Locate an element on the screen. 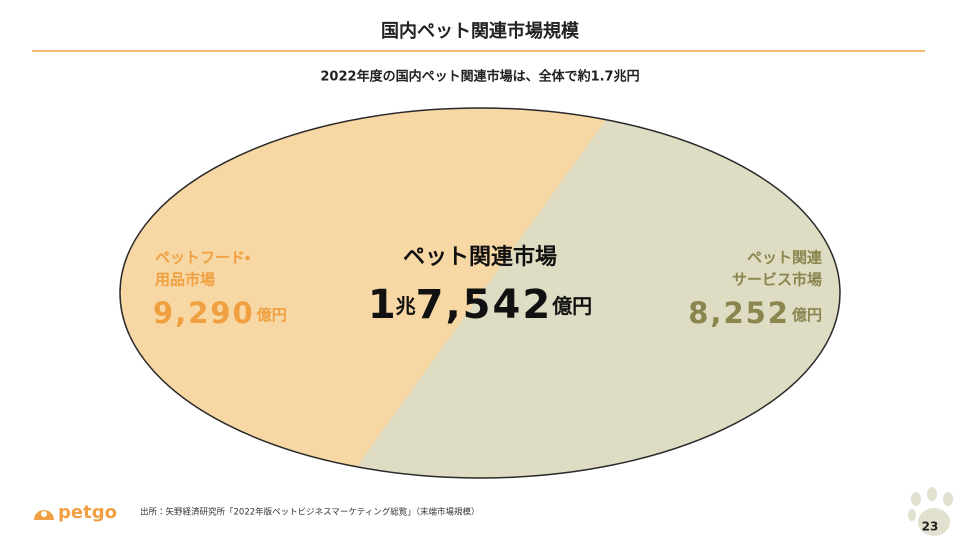 The width and height of the screenshot is (960, 540). logo: petgo is located at coordinates (75, 512).